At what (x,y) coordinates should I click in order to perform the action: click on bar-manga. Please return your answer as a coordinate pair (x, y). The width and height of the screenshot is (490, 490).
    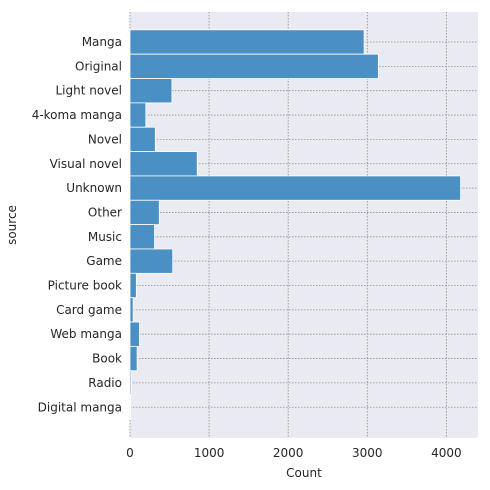
    Looking at the image, I should click on (247, 42).